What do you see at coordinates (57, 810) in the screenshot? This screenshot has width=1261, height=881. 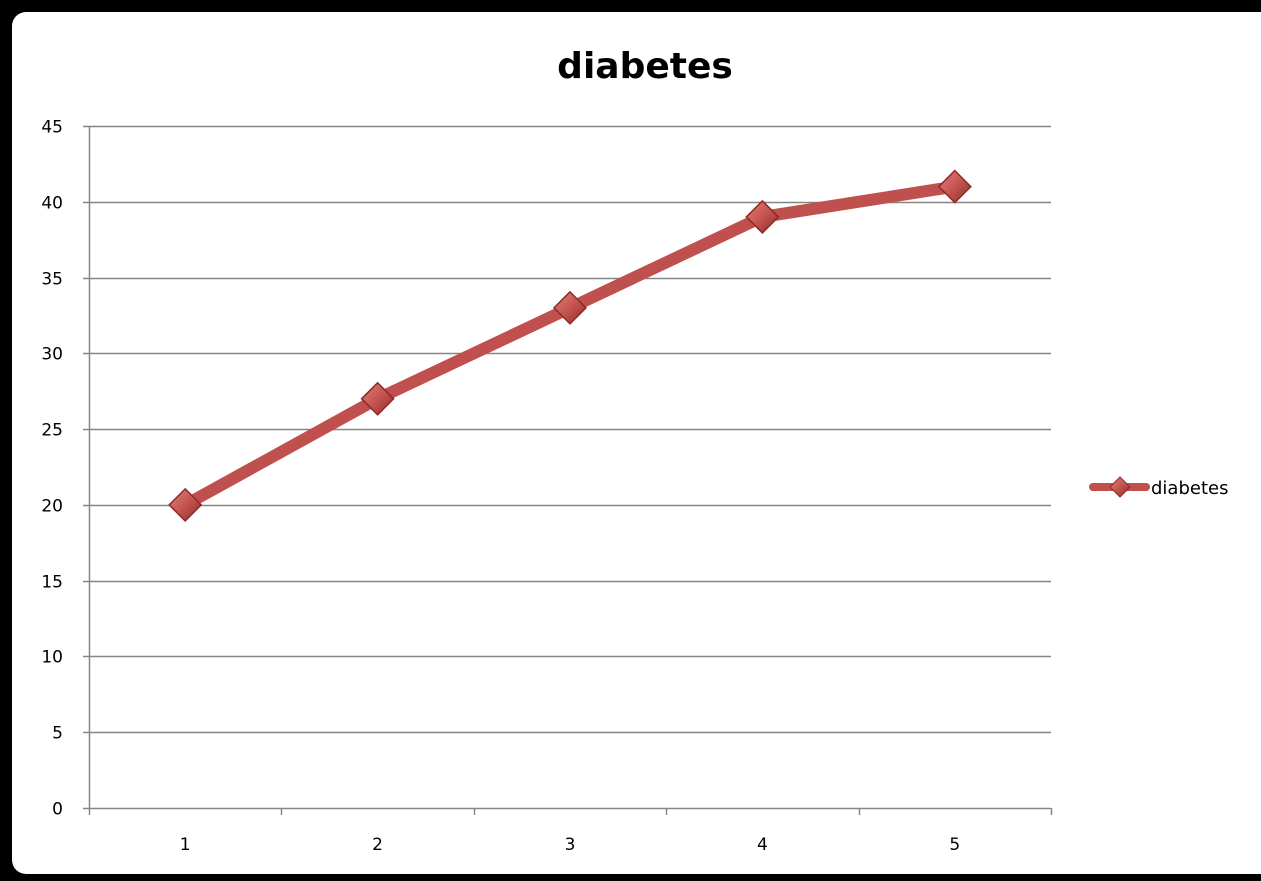 I see `y-tick-label: 0` at bounding box center [57, 810].